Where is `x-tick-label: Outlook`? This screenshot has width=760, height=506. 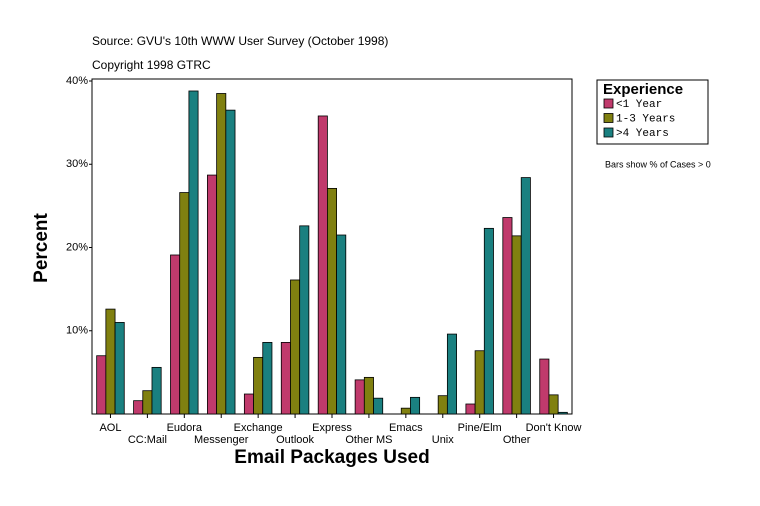 x-tick-label: Outlook is located at coordinates (295, 440).